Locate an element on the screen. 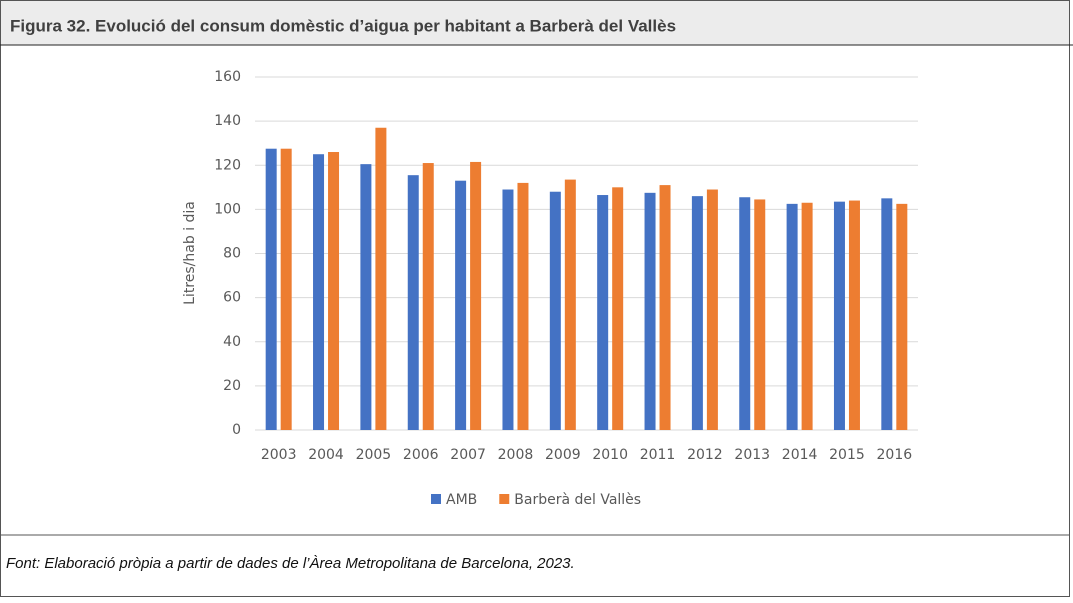  legend-label: AMB is located at coordinates (461, 500).